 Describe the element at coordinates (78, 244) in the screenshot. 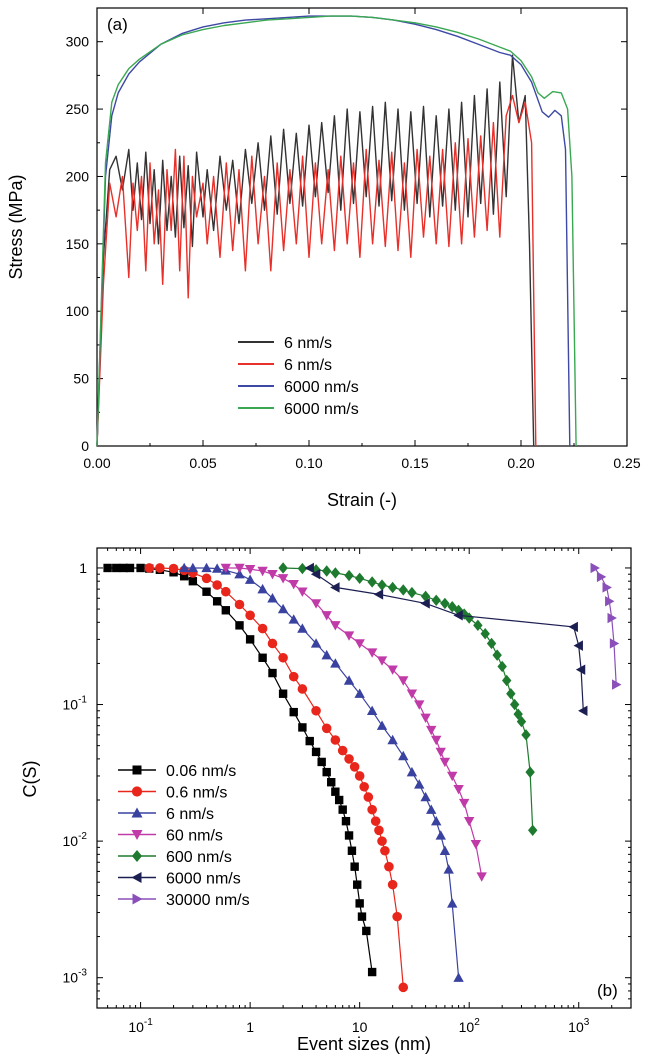

I see `y-tick-label: 150` at that location.